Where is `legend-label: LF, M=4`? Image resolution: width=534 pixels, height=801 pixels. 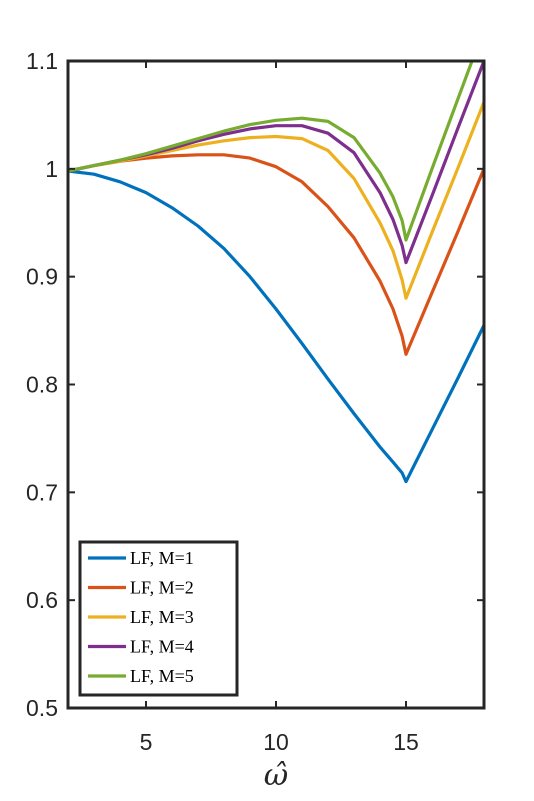
legend-label: LF, M=4 is located at coordinates (162, 647).